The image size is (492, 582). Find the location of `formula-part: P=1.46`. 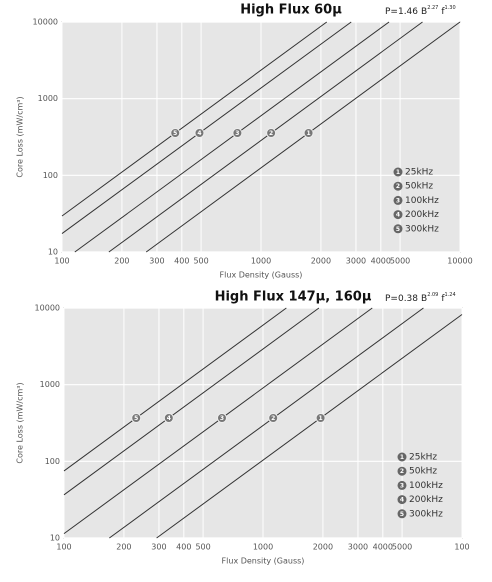

formula-part: P=1.46 is located at coordinates (401, 12).